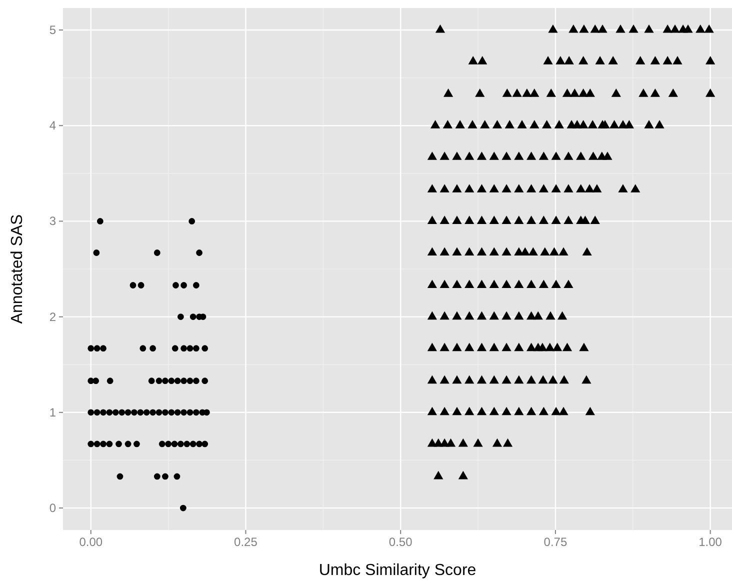 Image resolution: width=732 pixels, height=585 pixels. What do you see at coordinates (52, 125) in the screenshot?
I see `y-tick-label: 4` at bounding box center [52, 125].